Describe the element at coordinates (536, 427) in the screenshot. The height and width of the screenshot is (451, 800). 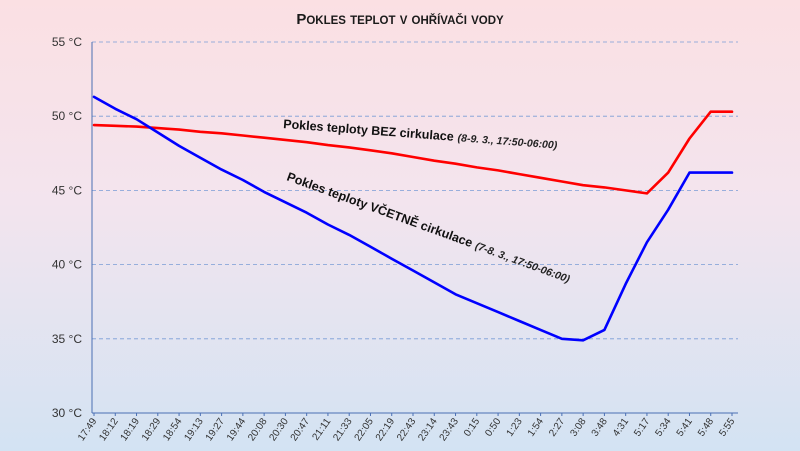
I see `x-tick-label: 1:54` at that location.